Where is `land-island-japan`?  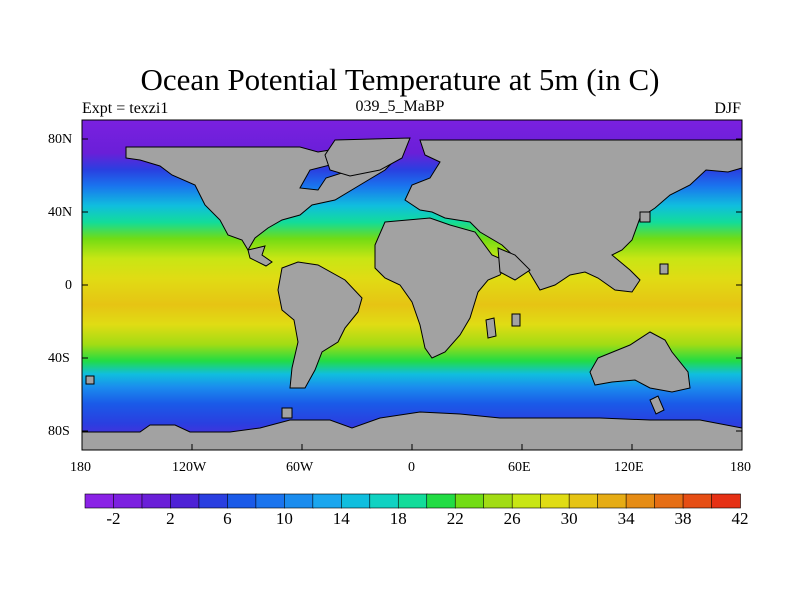
land-island-japan is located at coordinates (664, 269).